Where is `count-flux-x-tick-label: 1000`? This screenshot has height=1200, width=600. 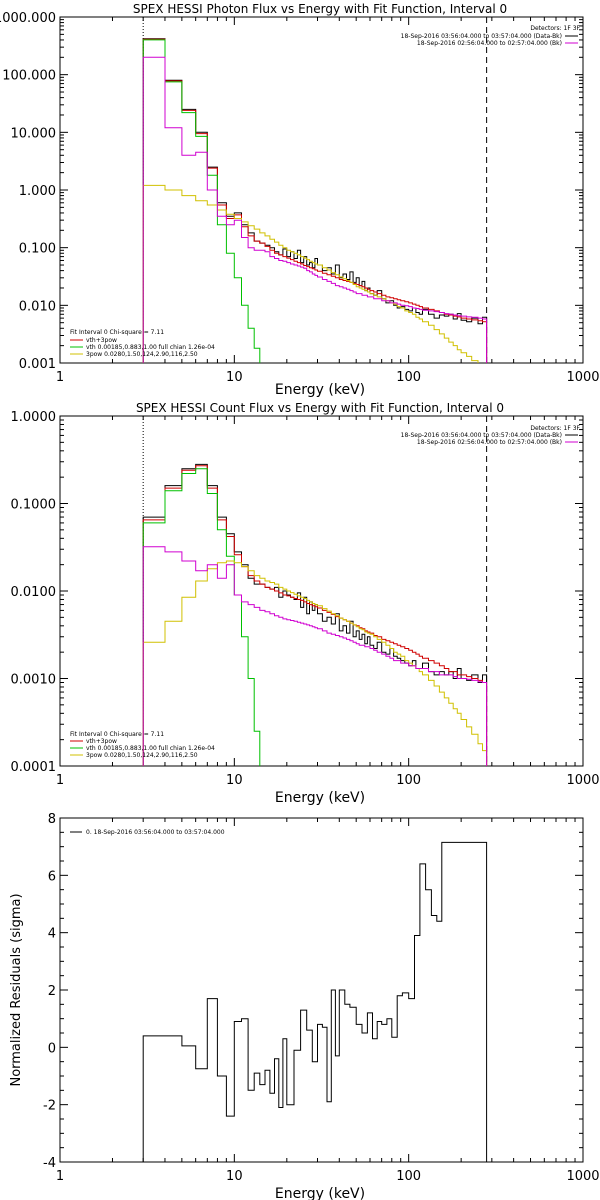 count-flux-x-tick-label: 1000 is located at coordinates (582, 780).